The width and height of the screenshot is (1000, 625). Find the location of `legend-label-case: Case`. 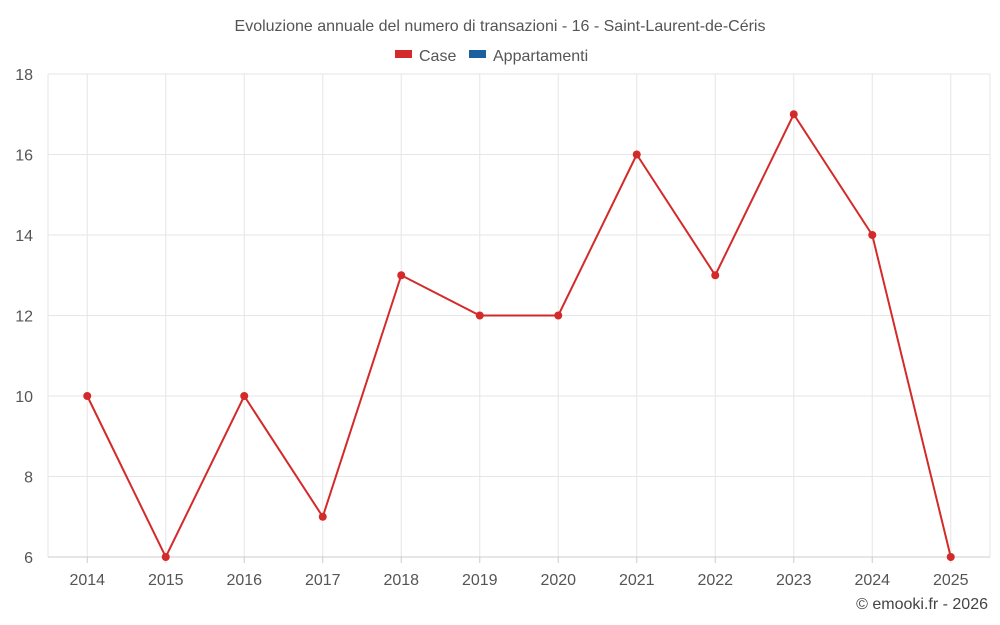

legend-label-case: Case is located at coordinates (437, 56).